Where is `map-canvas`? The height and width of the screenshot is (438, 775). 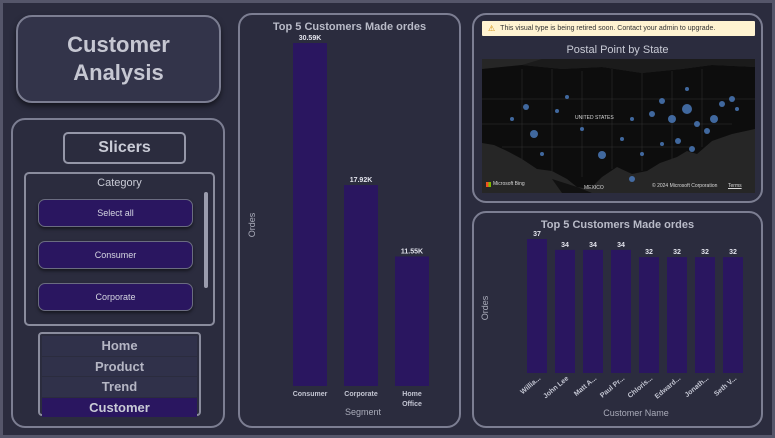
map-canvas is located at coordinates (618, 126).